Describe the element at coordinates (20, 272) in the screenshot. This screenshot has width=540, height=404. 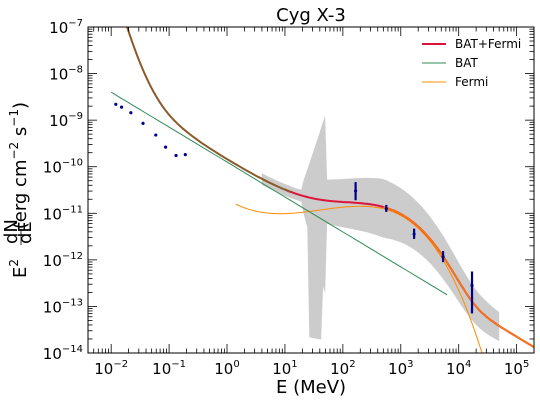
I see `y-axis-title-e: E` at that location.